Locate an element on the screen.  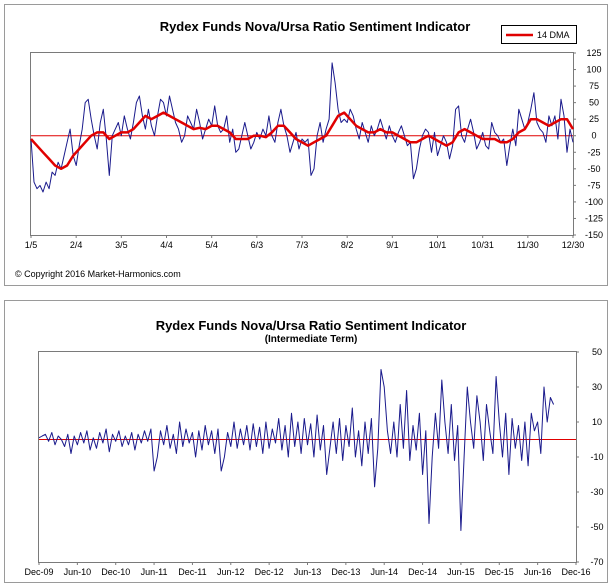
y-tick-label-0: 0 is located at coordinates (593, 136).